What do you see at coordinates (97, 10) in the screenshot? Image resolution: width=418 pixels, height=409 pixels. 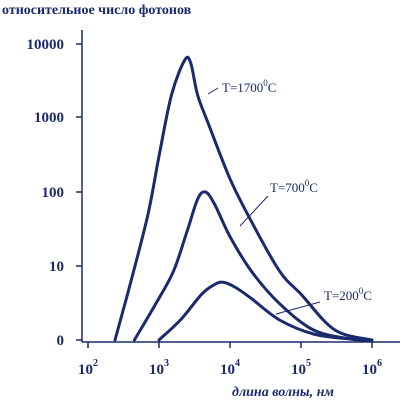 I see `y-axis-label: относительное число фотонов` at bounding box center [97, 10].